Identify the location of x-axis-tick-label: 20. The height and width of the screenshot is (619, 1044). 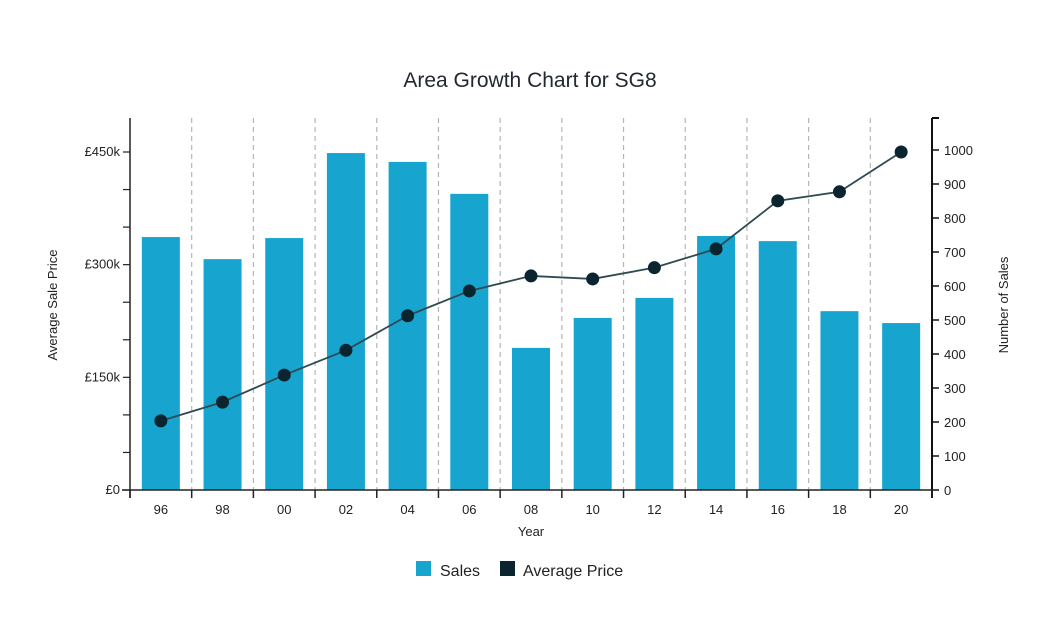
(901, 509).